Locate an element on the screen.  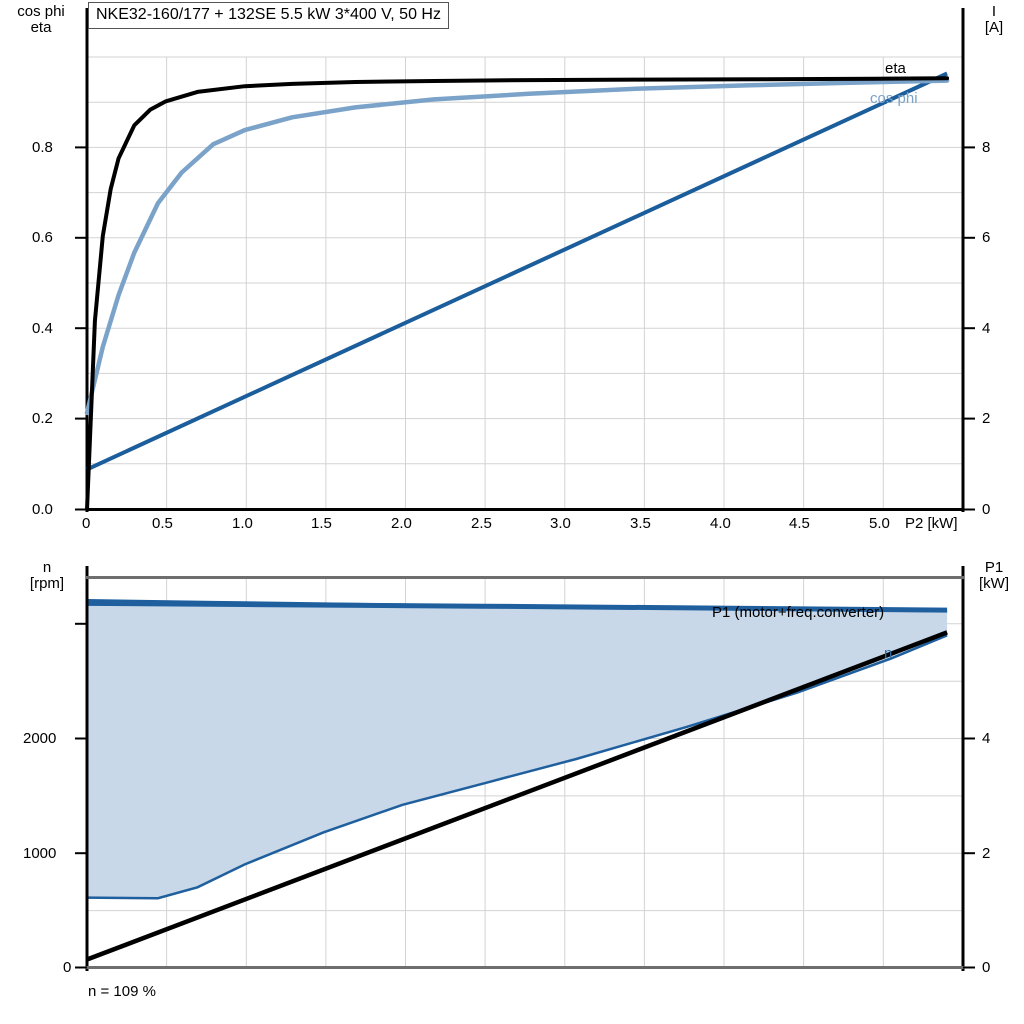
top-x-tick-9: 4.5 is located at coordinates (799, 523).